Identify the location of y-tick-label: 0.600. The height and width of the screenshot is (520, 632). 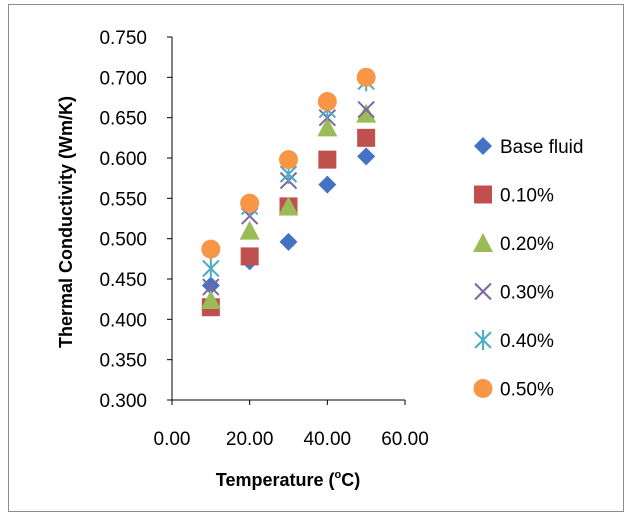
(123, 159).